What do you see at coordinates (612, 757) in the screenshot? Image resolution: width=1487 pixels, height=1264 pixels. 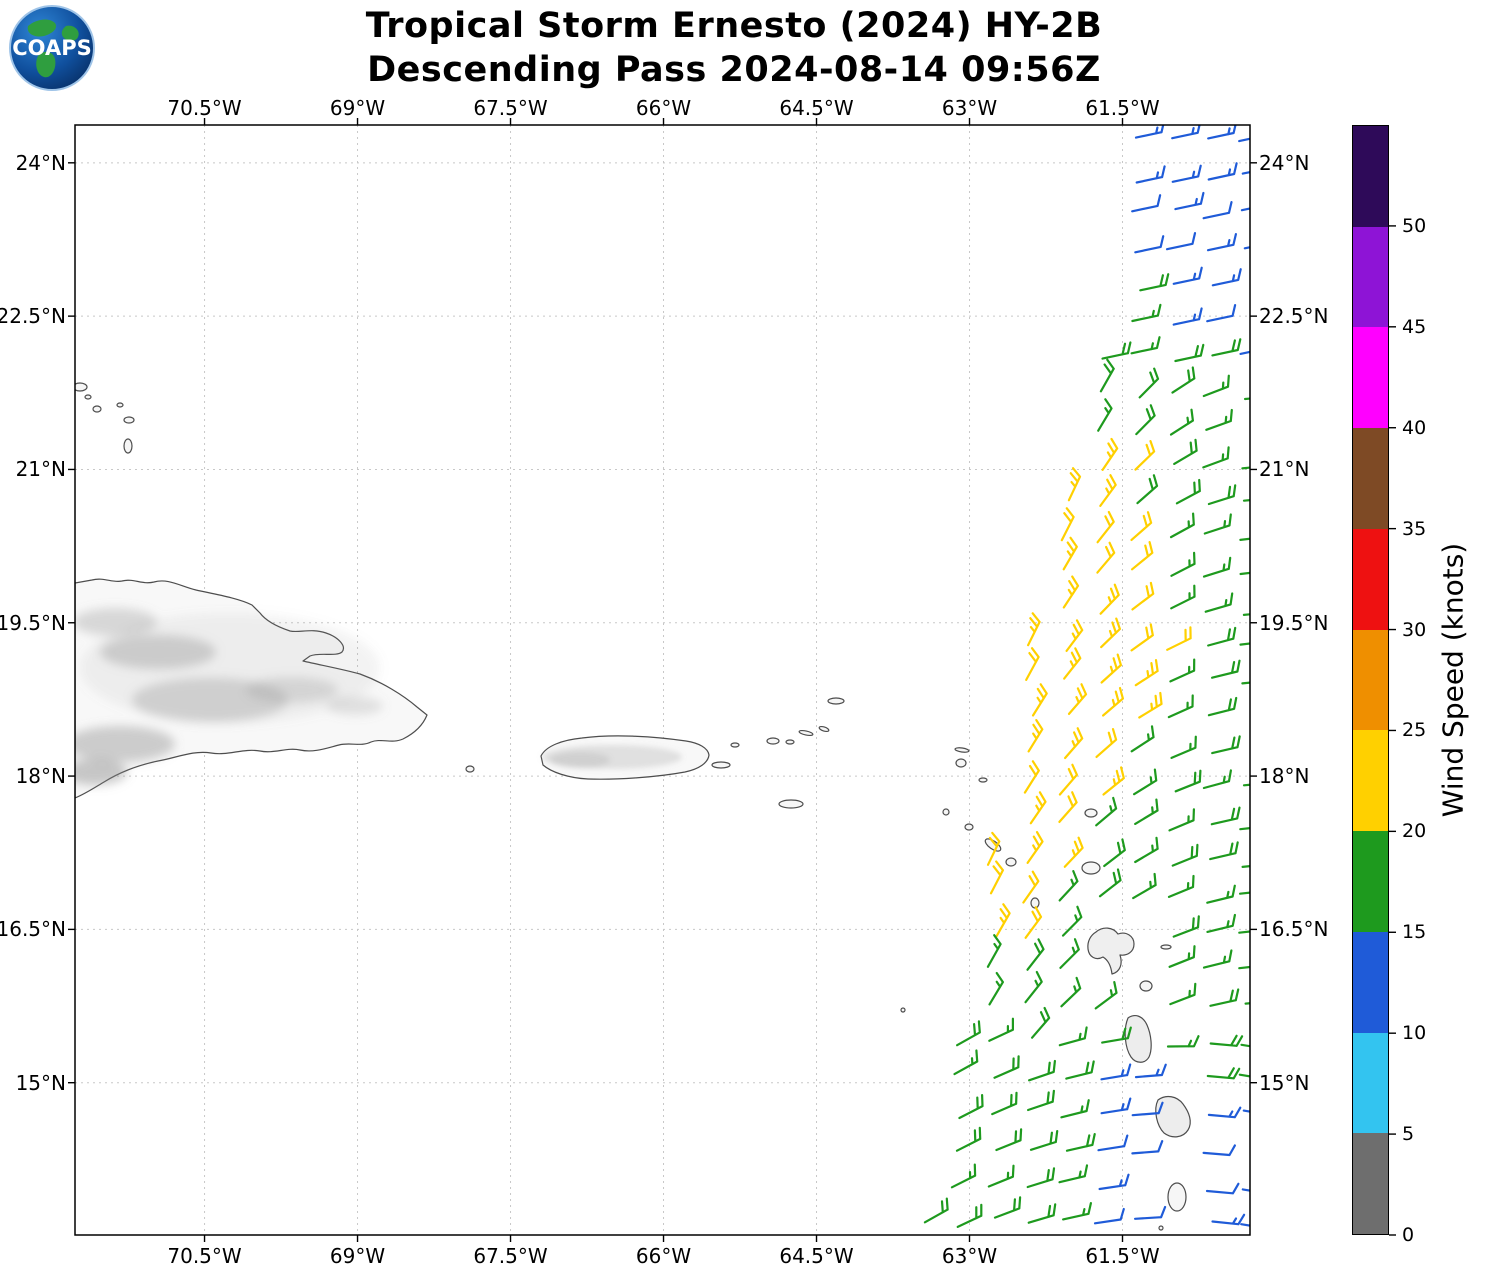 I see `terrain-shading` at bounding box center [612, 757].